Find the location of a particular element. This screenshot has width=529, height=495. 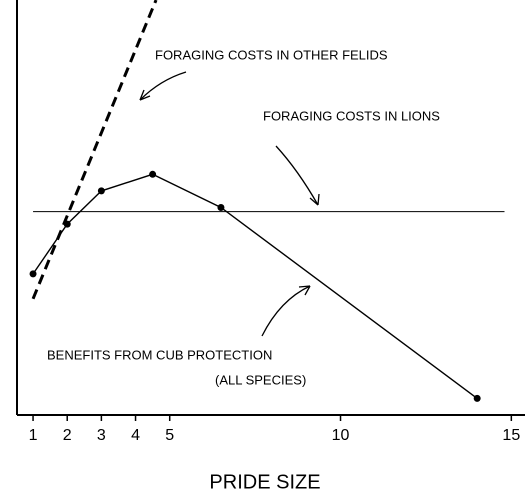

x-tick-label: 4 is located at coordinates (135, 435).